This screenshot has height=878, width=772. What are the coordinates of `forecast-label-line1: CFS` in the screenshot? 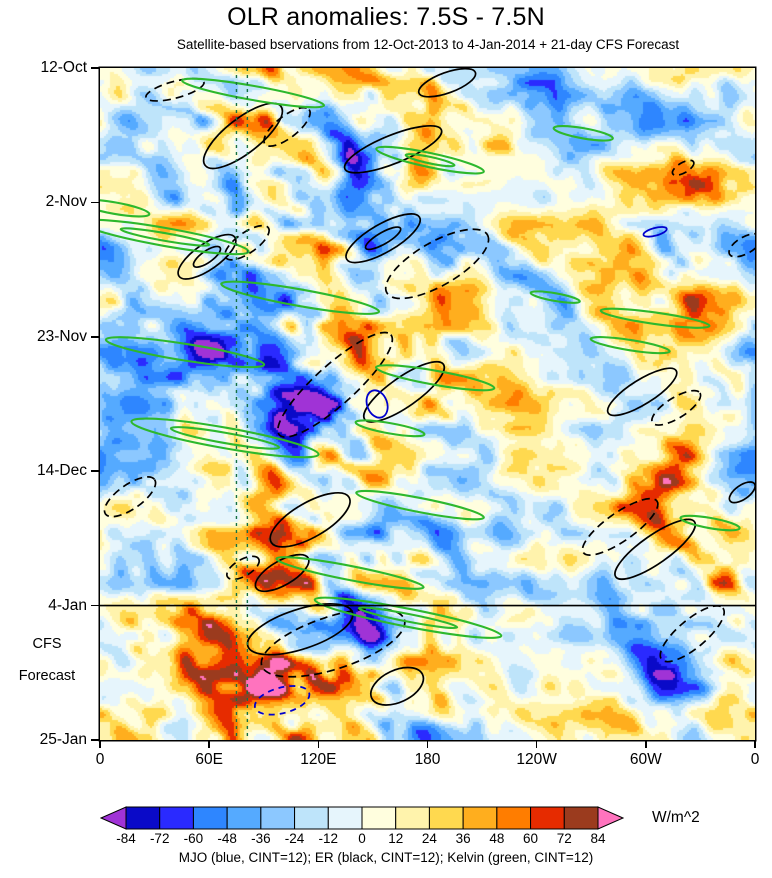 It's located at (47, 644).